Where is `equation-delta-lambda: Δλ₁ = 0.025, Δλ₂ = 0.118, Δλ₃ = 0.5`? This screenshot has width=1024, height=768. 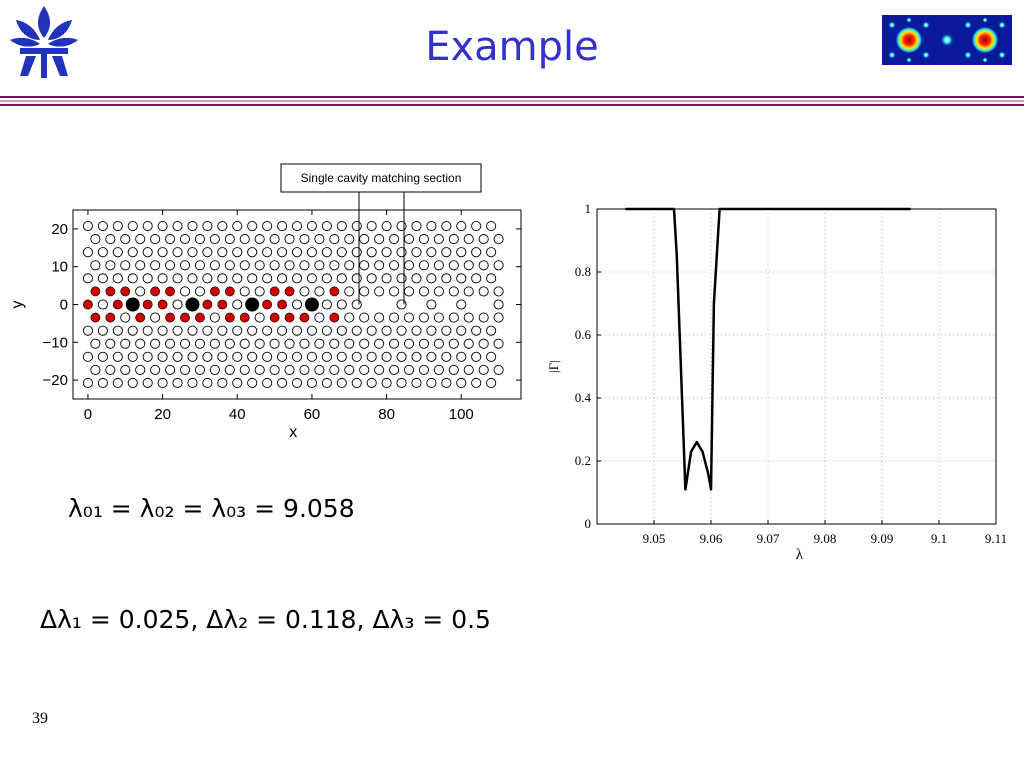 equation-delta-lambda: Δλ₁ = 0.025, Δλ₂ = 0.118, Δλ₃ = 0.5 is located at coordinates (265, 619).